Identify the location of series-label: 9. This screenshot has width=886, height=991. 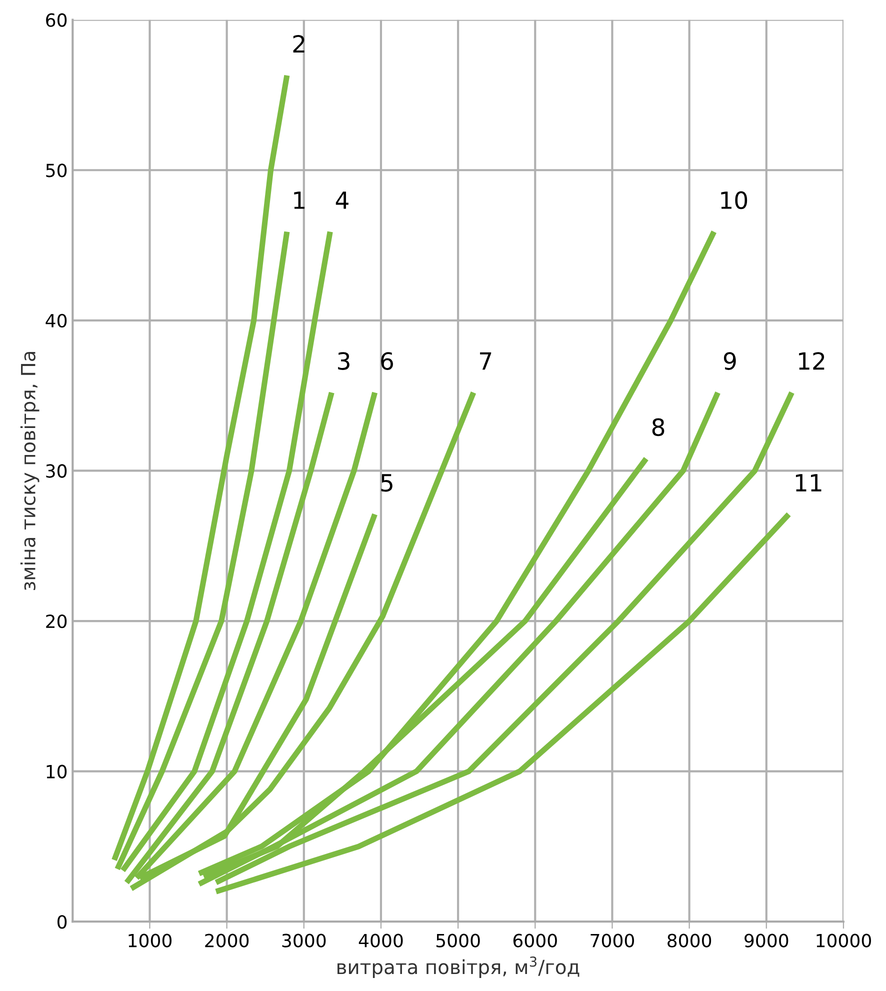
(730, 361).